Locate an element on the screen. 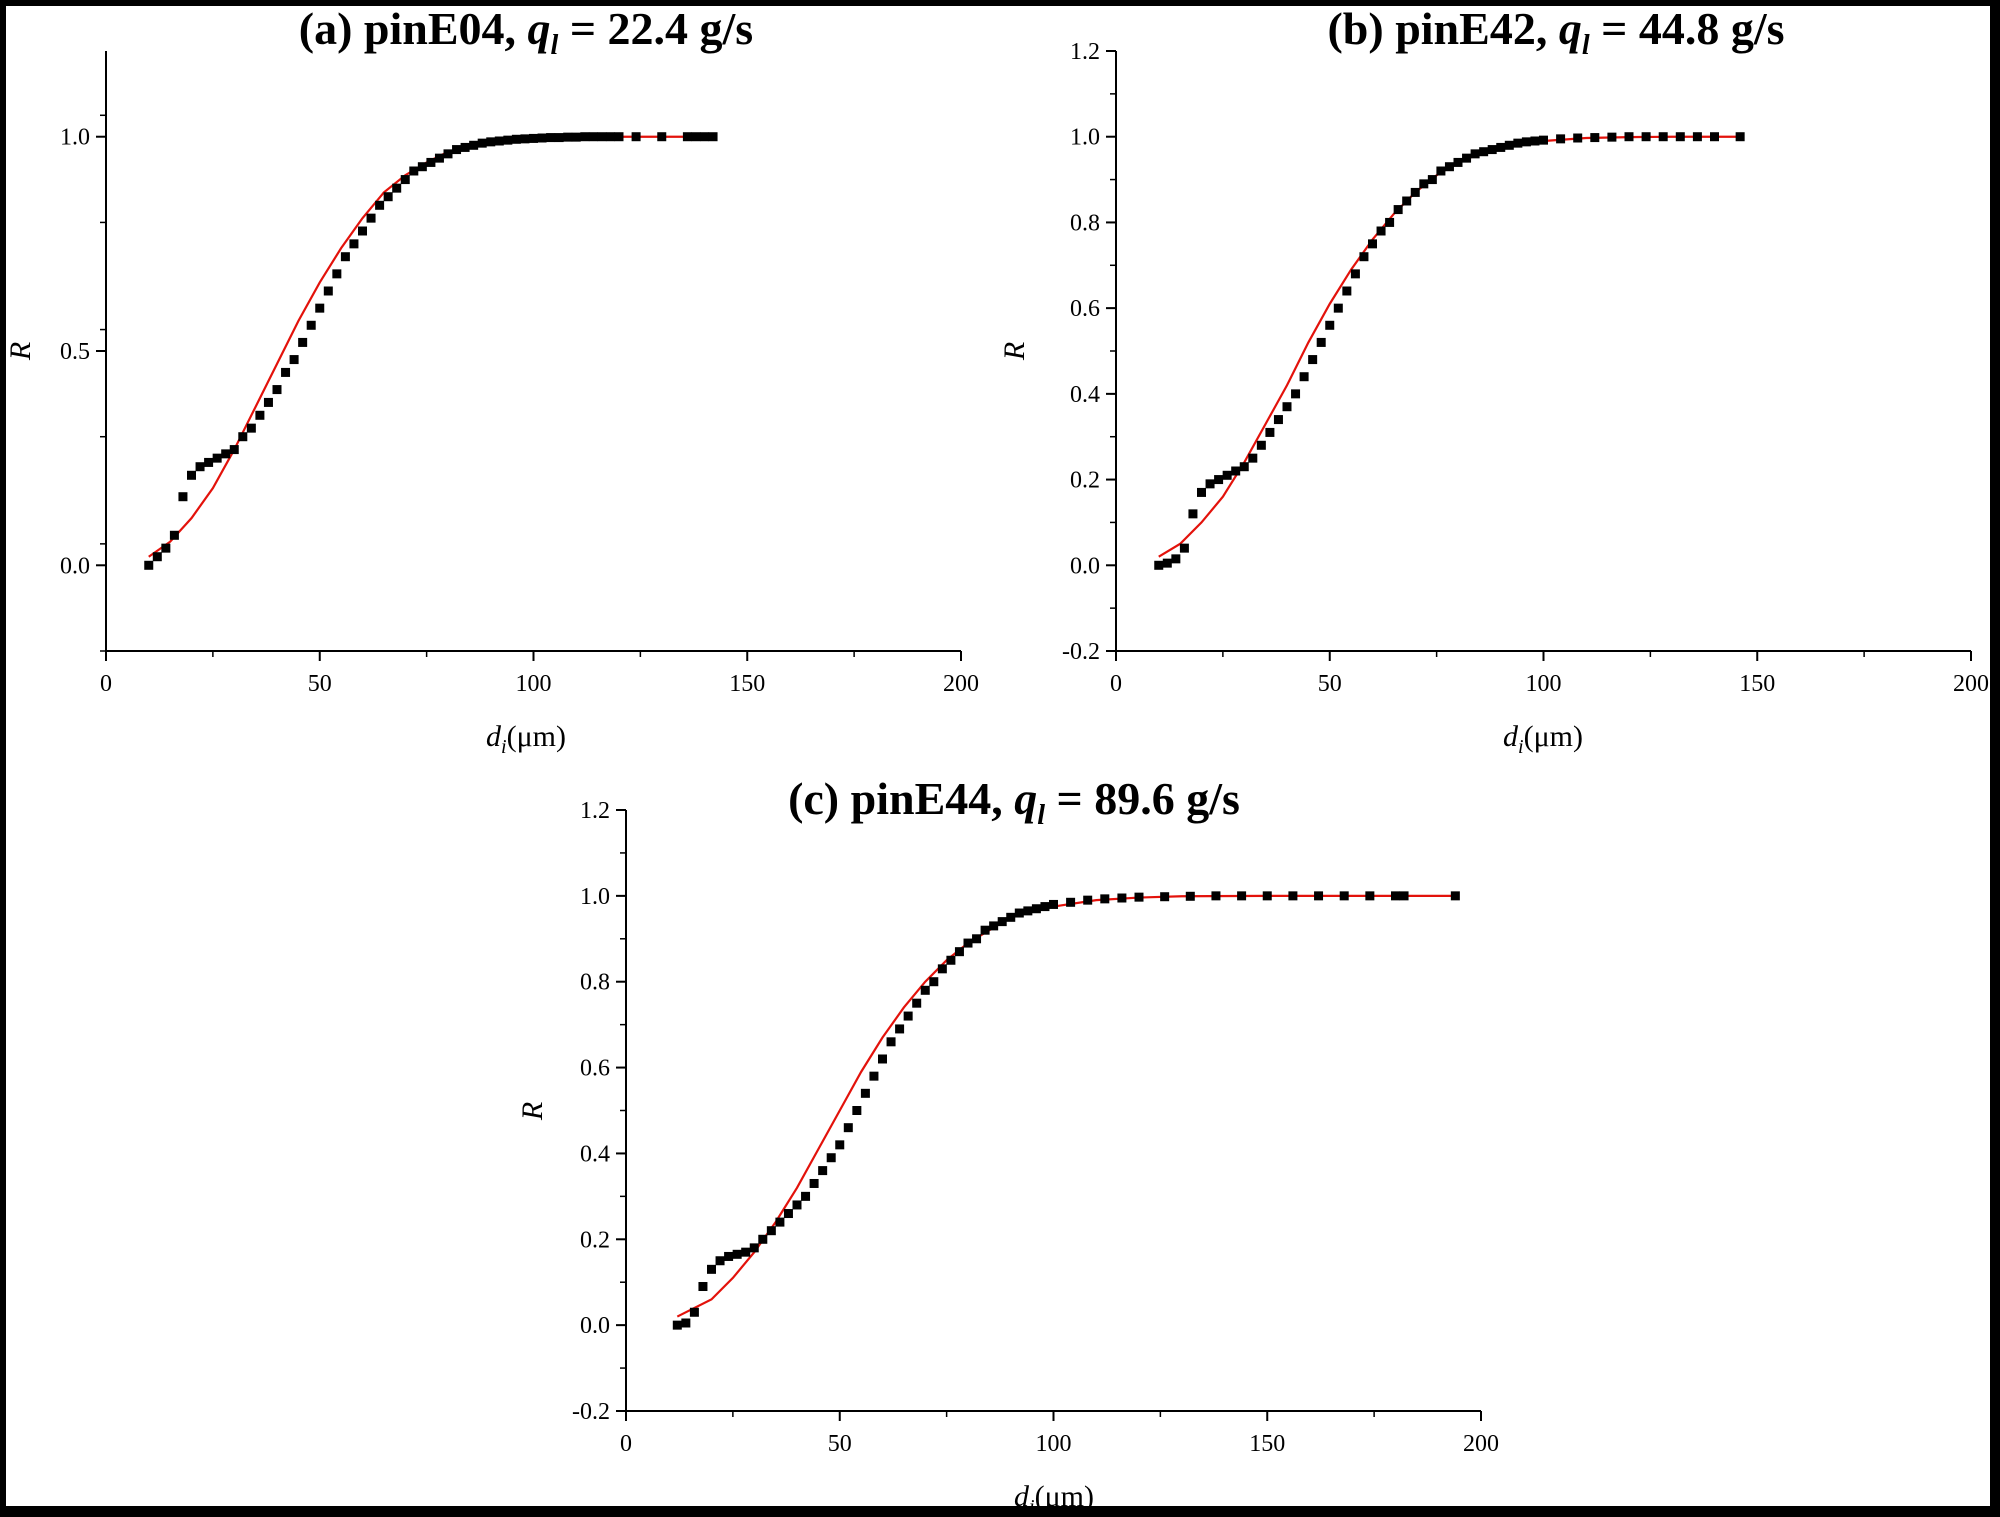 This screenshot has height=1517, width=2000. x-tick-label: 200 is located at coordinates (1481, 1444).